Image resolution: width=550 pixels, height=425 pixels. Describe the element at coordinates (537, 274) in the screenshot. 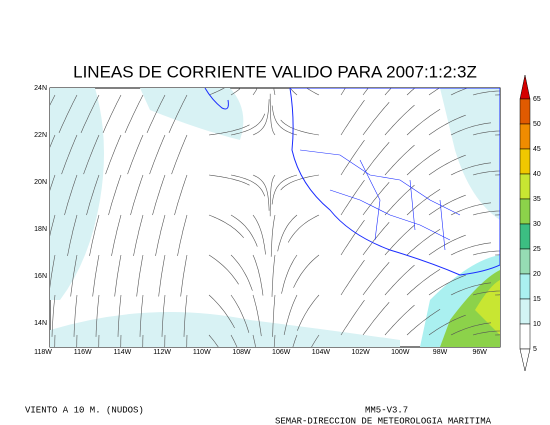

I see `colorbar-label: 20` at that location.